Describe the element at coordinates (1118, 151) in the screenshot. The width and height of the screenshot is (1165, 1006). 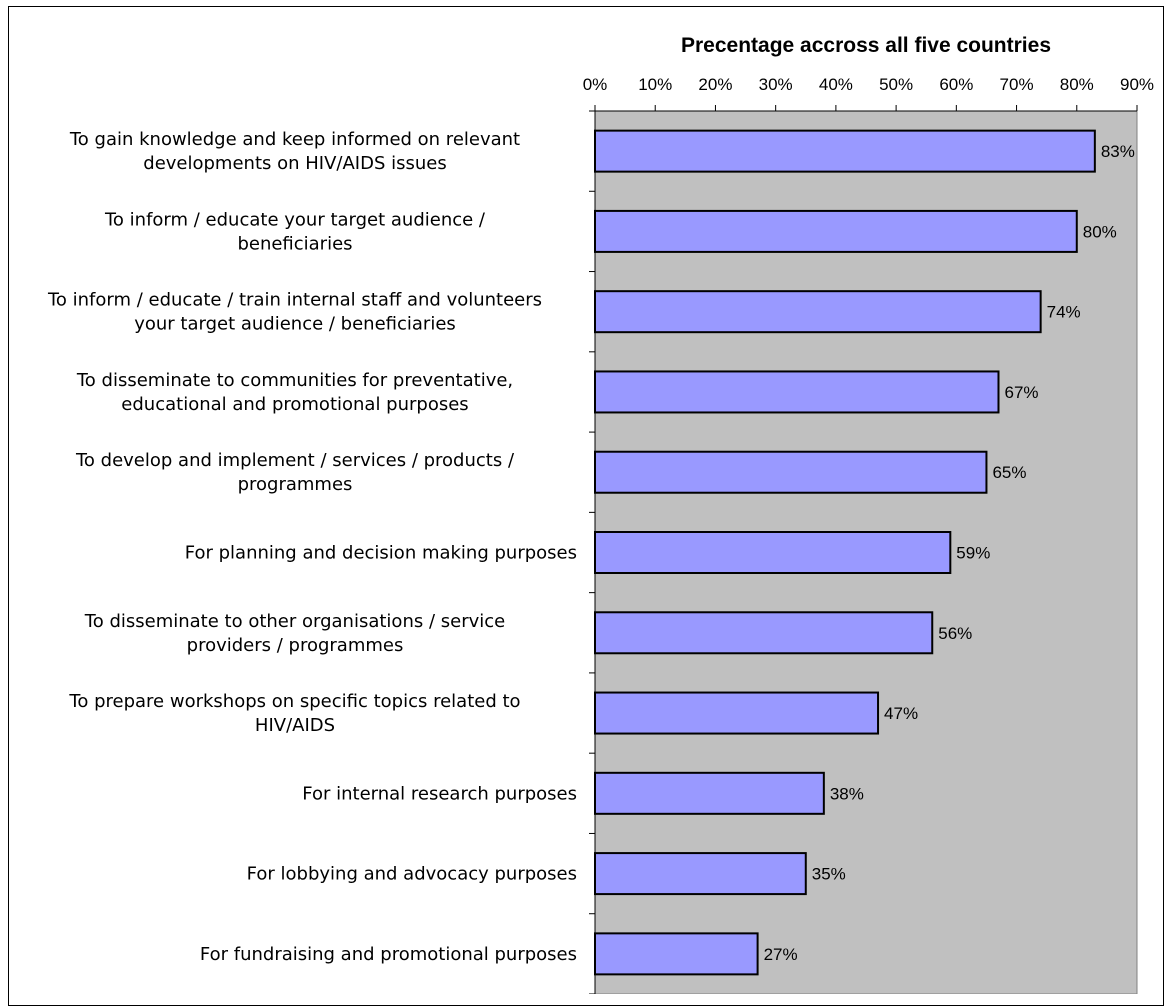
I see `data-label: 83%` at that location.